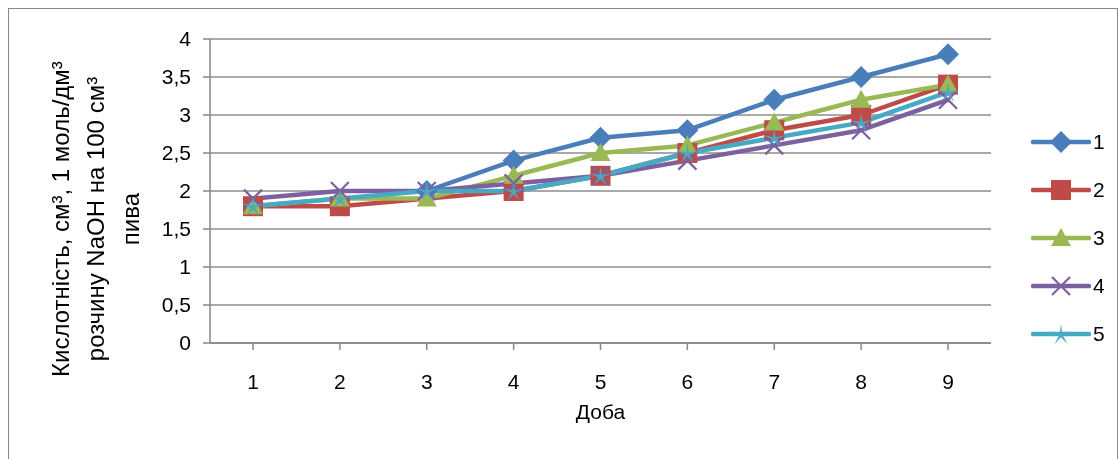 This screenshot has width=1118, height=459. Describe the element at coordinates (426, 381) in the screenshot. I see `x-tick-label: 3` at that location.